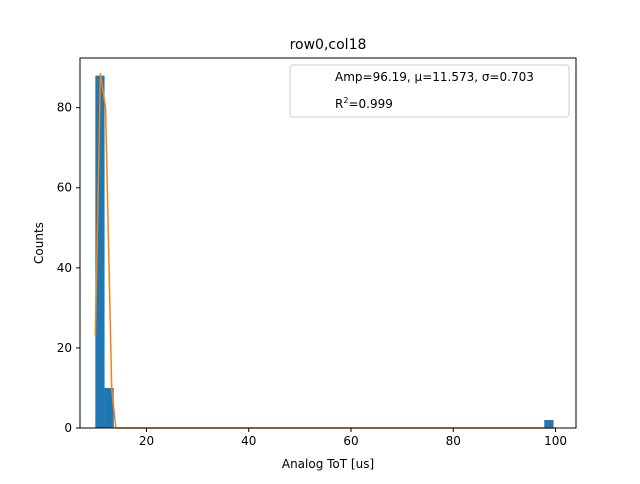 This screenshot has height=484, width=640. I want to click on x-tick-label: 80, so click(453, 441).